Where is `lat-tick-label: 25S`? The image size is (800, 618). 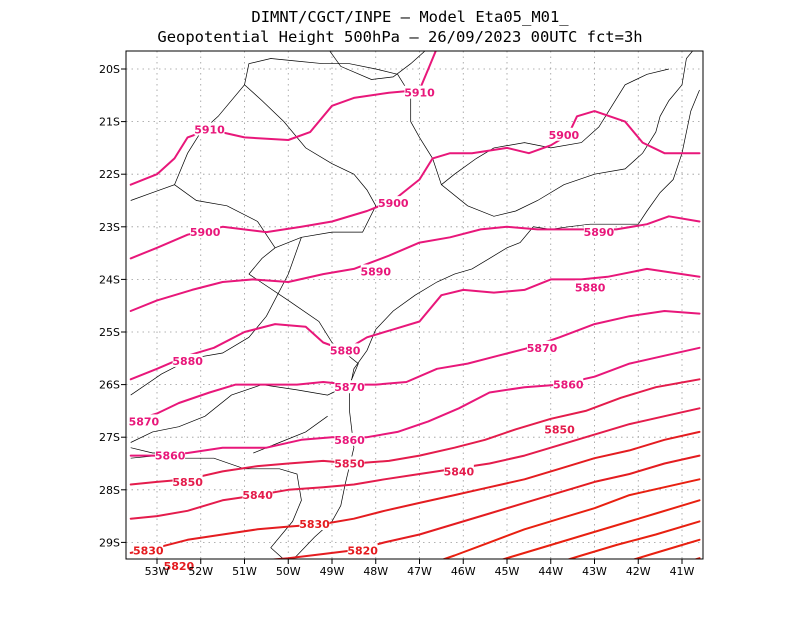
lat-tick-label: 25S is located at coordinates (109, 332).